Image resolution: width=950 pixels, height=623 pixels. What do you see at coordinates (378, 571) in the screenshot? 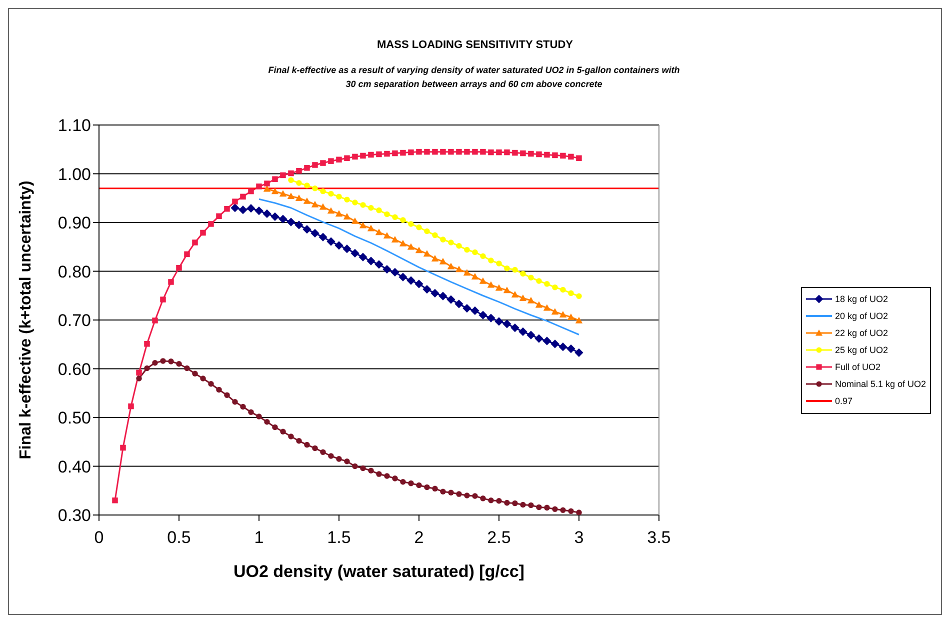
I see `x-axis-title: UO2 density (water saturated) [g/cc]` at bounding box center [378, 571].